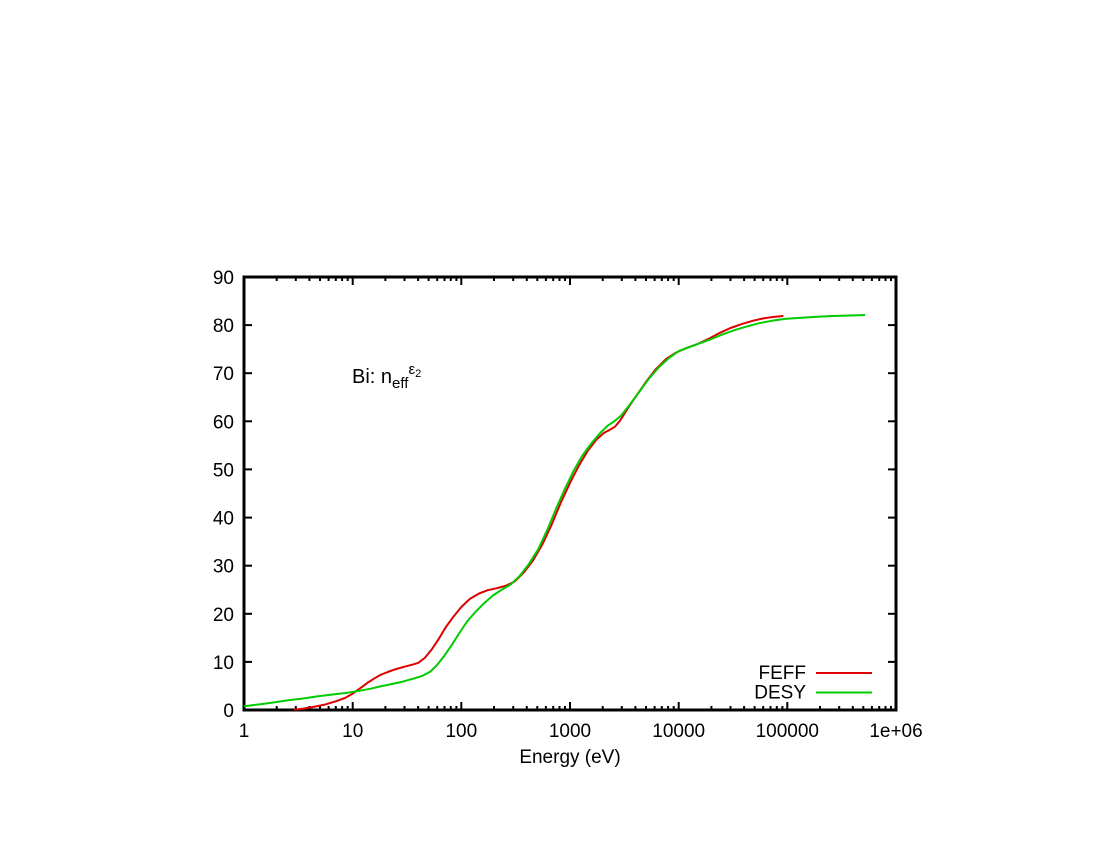 The image size is (1100, 850). Describe the element at coordinates (895, 731) in the screenshot. I see `x-tick-label: 1e+06` at that location.